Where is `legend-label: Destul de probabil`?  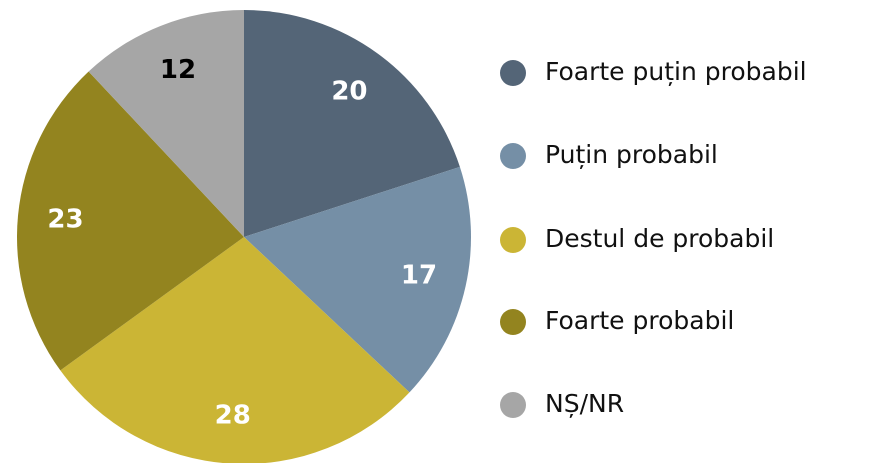 legend-label: Destul de probabil is located at coordinates (659, 238).